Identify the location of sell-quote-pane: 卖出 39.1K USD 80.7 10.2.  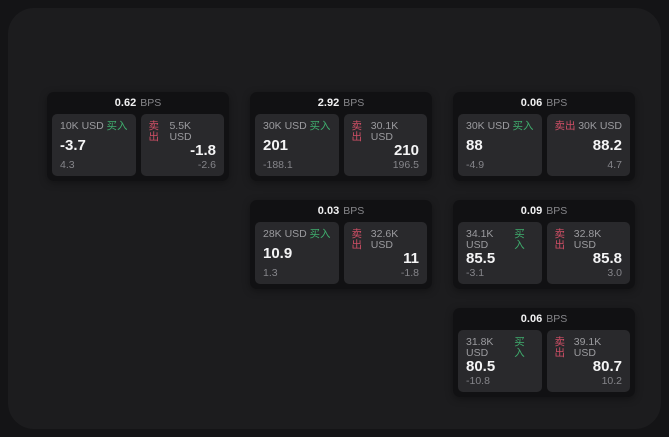
(588, 361).